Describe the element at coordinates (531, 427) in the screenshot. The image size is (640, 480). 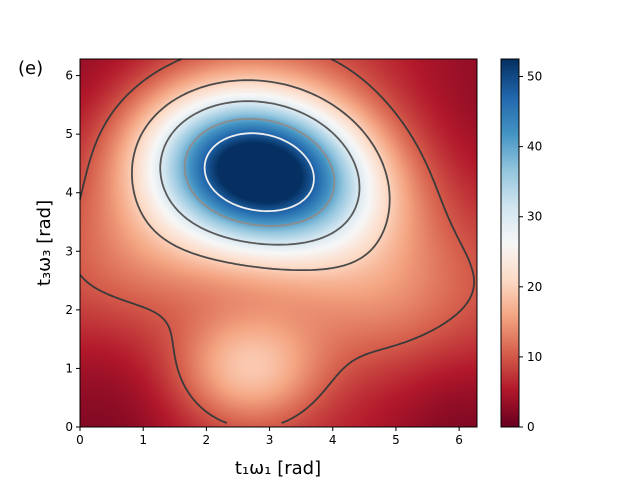
I see `colorbar-tick-label: 0` at that location.